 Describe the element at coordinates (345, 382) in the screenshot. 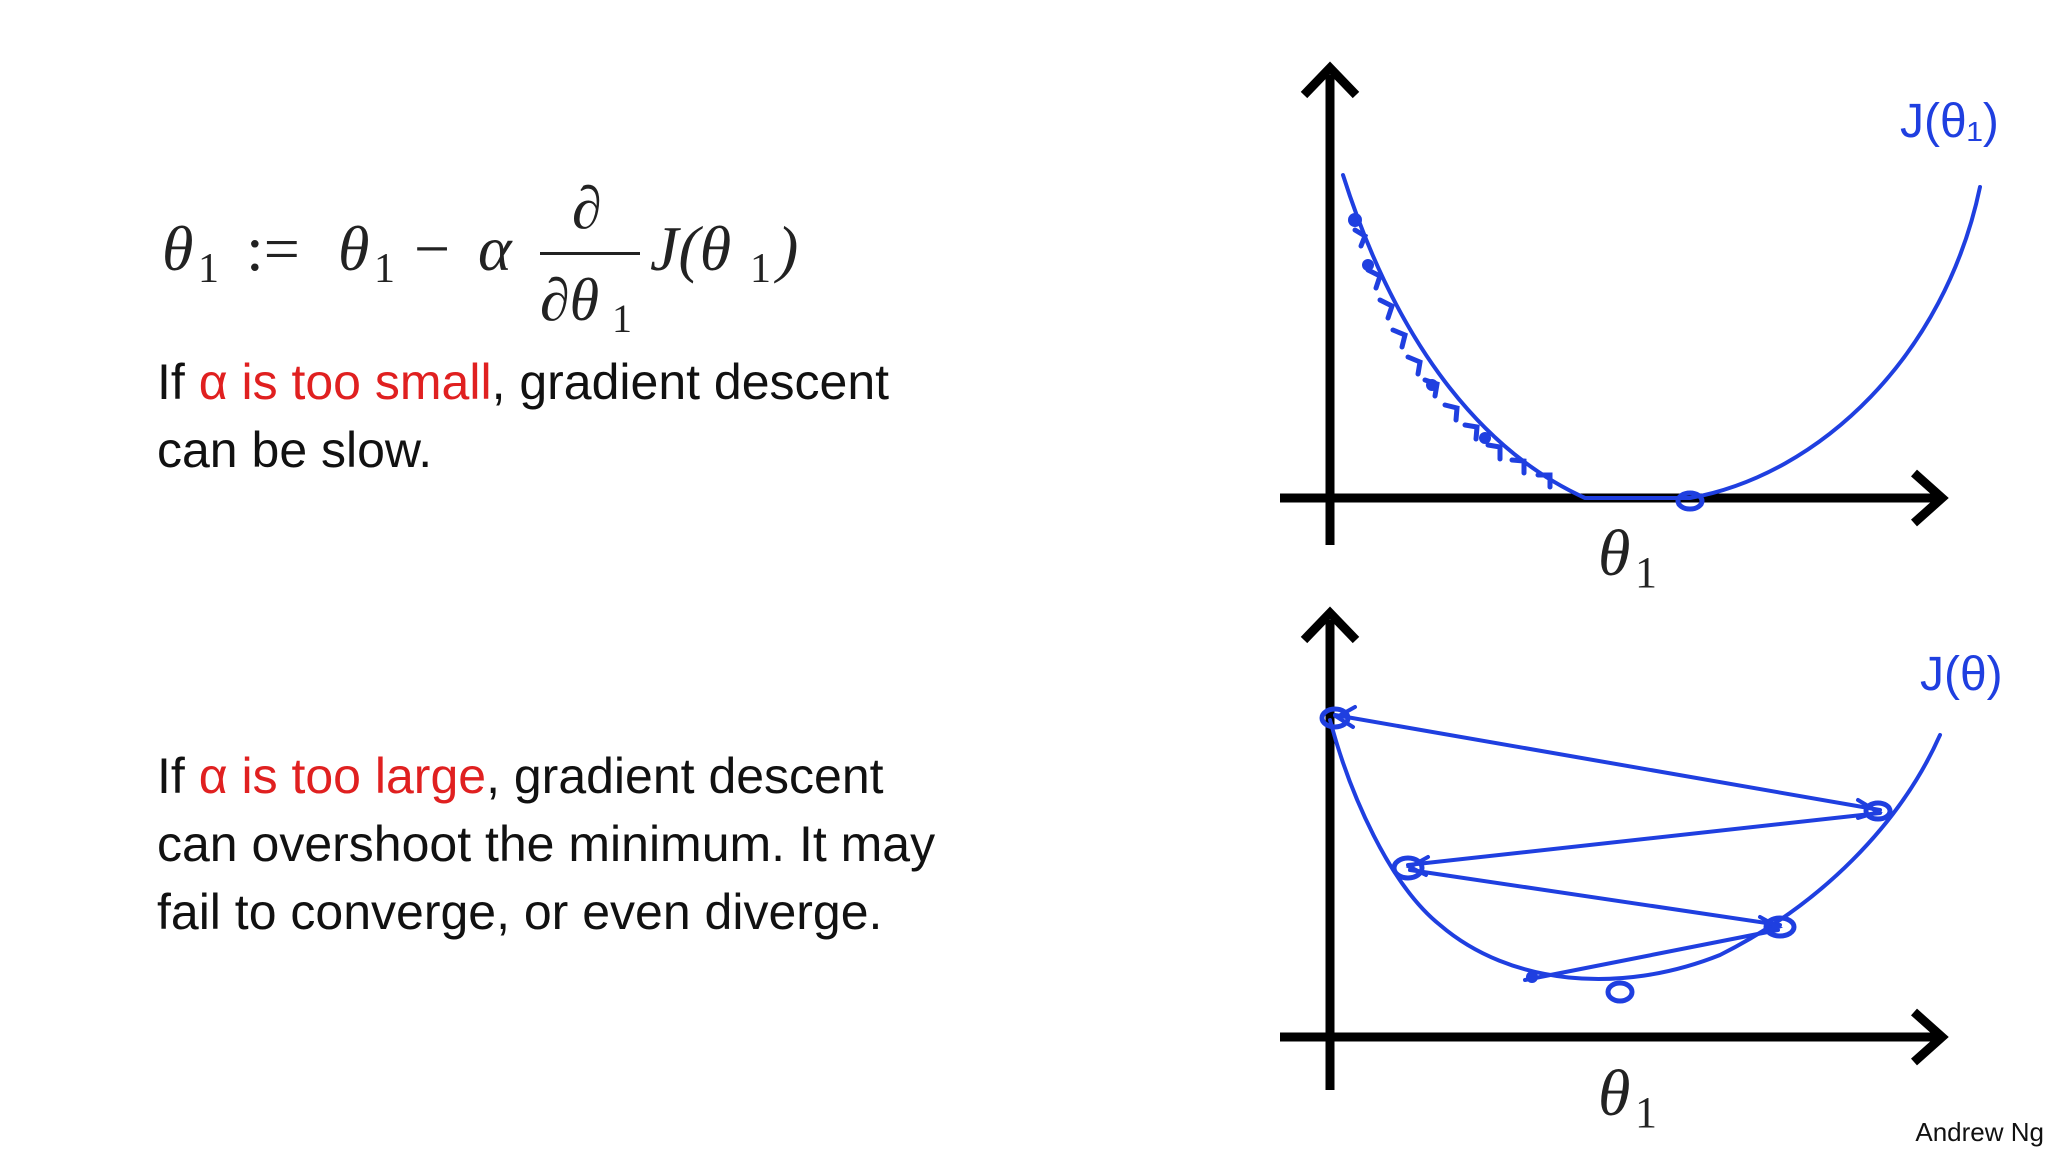

I see `small-alpha-highlight: α is too small` at that location.